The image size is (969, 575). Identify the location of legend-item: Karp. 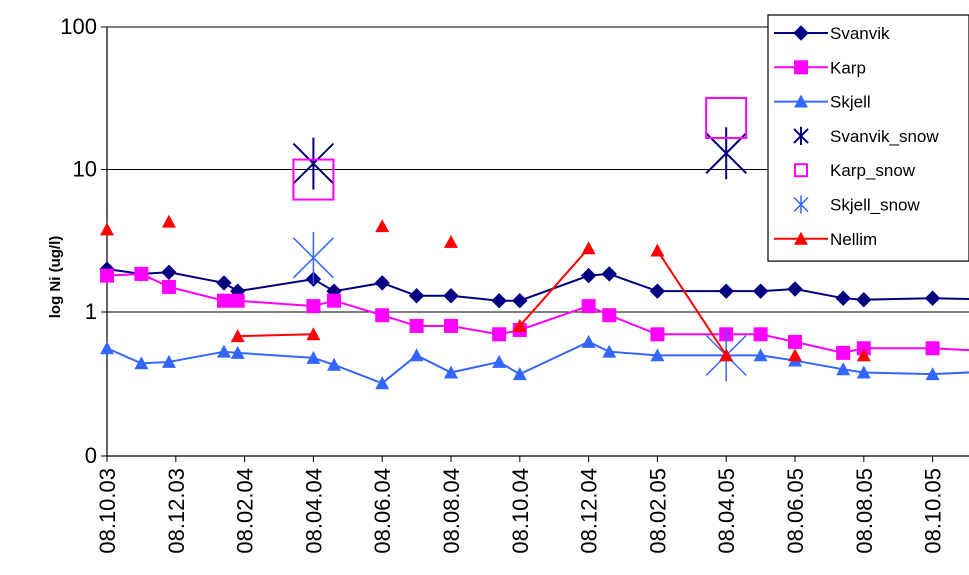
(820, 67).